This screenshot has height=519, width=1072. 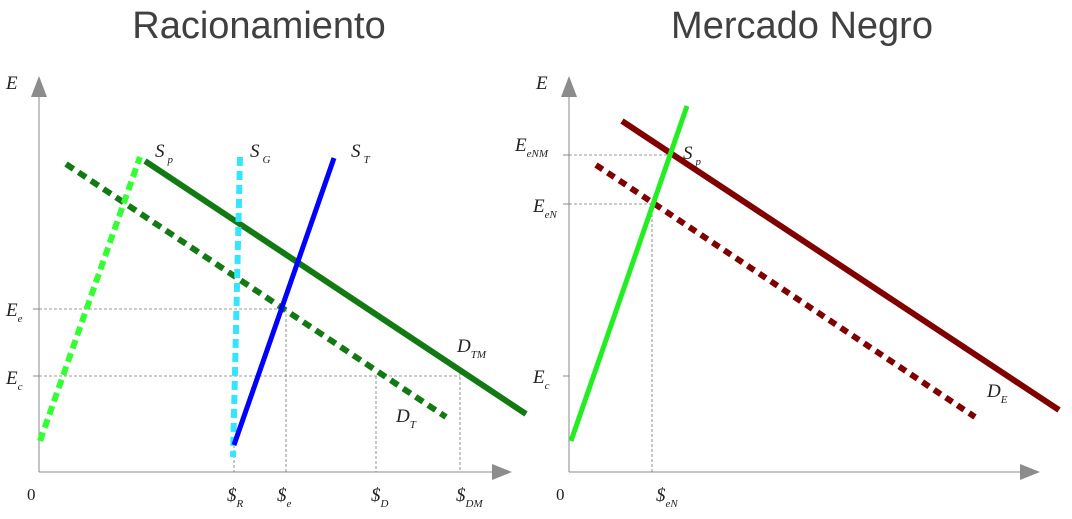 What do you see at coordinates (11, 83) in the screenshot?
I see `left-y-axis-label: E` at bounding box center [11, 83].